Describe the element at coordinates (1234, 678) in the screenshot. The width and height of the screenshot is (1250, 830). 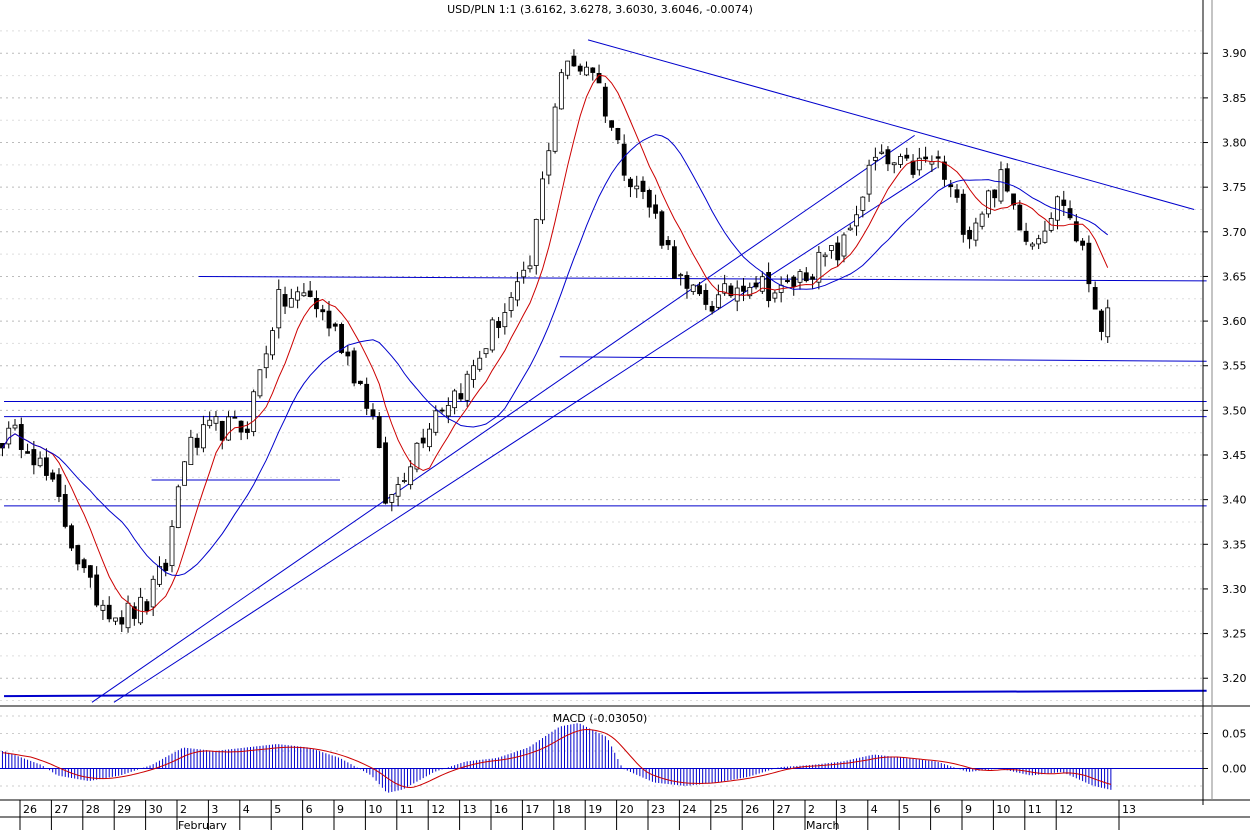
I see `y-tick-label: 3.20` at that location.